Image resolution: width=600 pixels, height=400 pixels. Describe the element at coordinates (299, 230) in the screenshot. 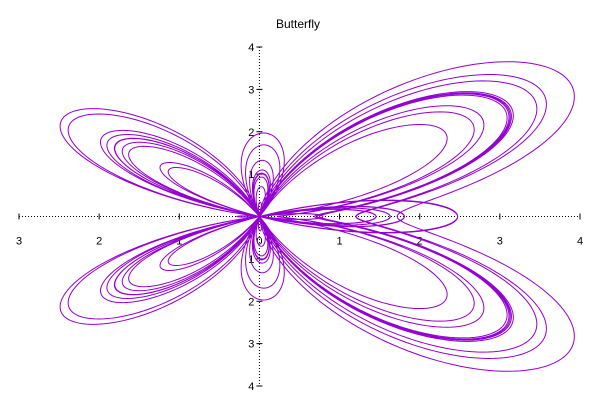

I see `x-ticks: 3 2 1 0 1 2 3 4` at that location.